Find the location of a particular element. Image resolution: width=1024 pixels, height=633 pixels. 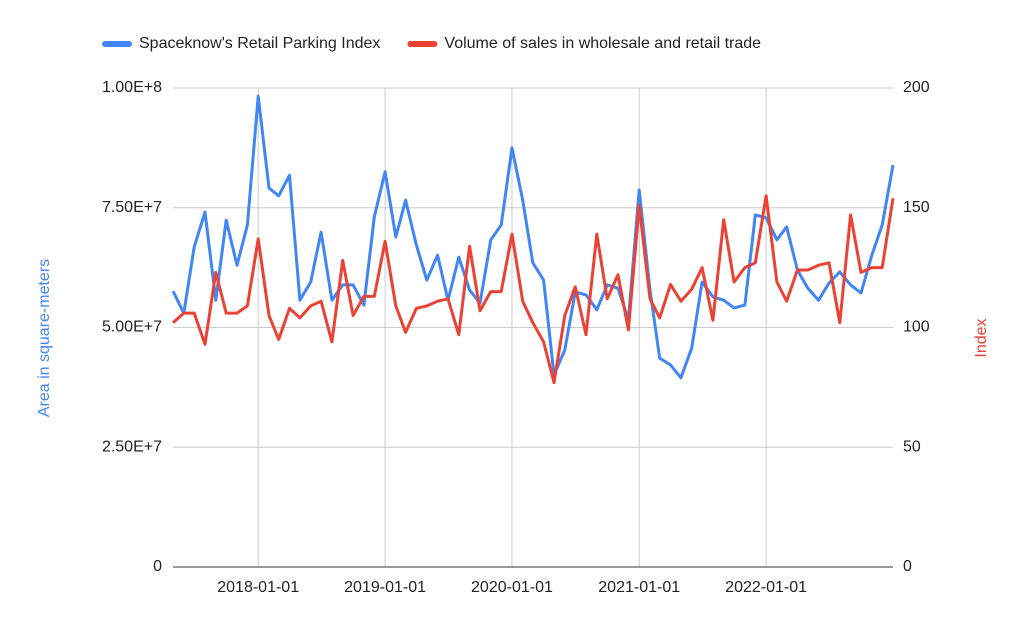

x-tick-label: 2018-01-01 is located at coordinates (258, 587).